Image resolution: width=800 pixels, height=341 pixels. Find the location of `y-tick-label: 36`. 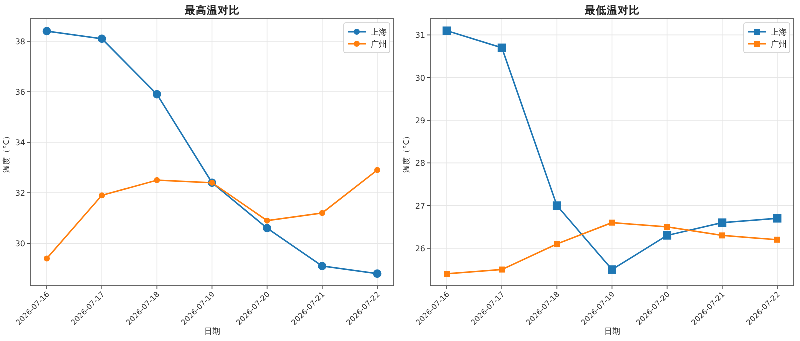

y-tick-label: 36 is located at coordinates (20, 92).